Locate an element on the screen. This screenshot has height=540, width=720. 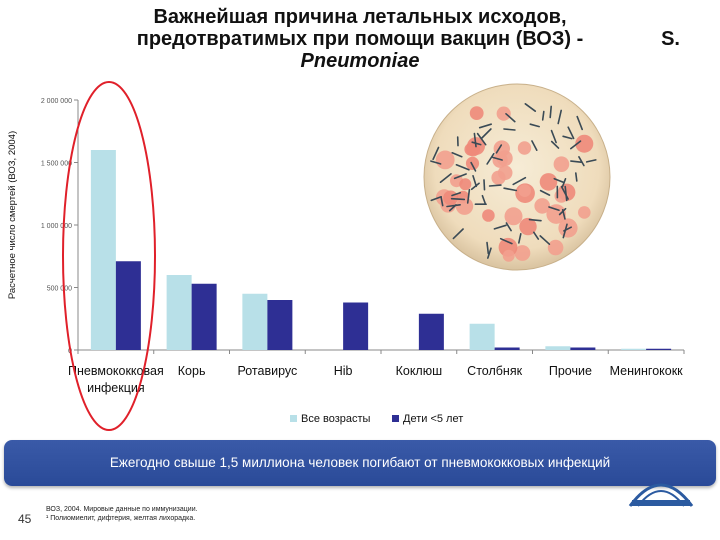
y-tick-label: 2 000 000 is located at coordinates (56, 101).